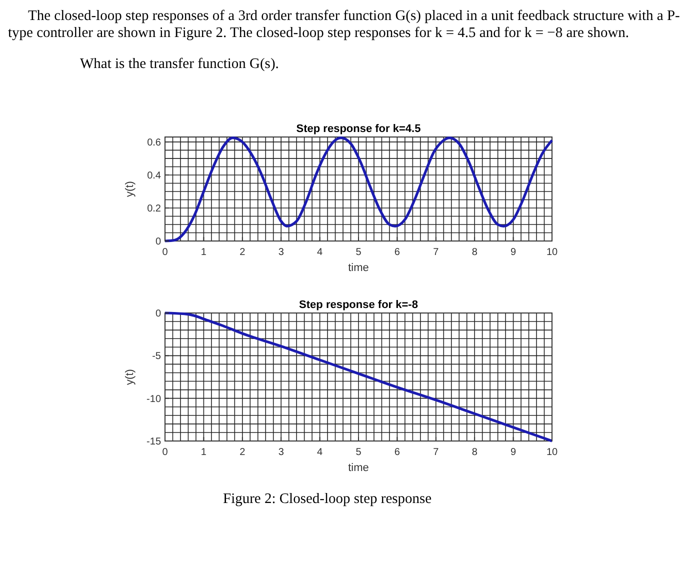  What do you see at coordinates (344, 25) in the screenshot?
I see `text: The closed-loop step responses of a 3rd order transfer function G(s) placed in a unit feedback structure with a P-type controller are shown in Figure 2. The closed-loop step responses for k = 4.5 and for k = −8 are shown.` at bounding box center [344, 25].